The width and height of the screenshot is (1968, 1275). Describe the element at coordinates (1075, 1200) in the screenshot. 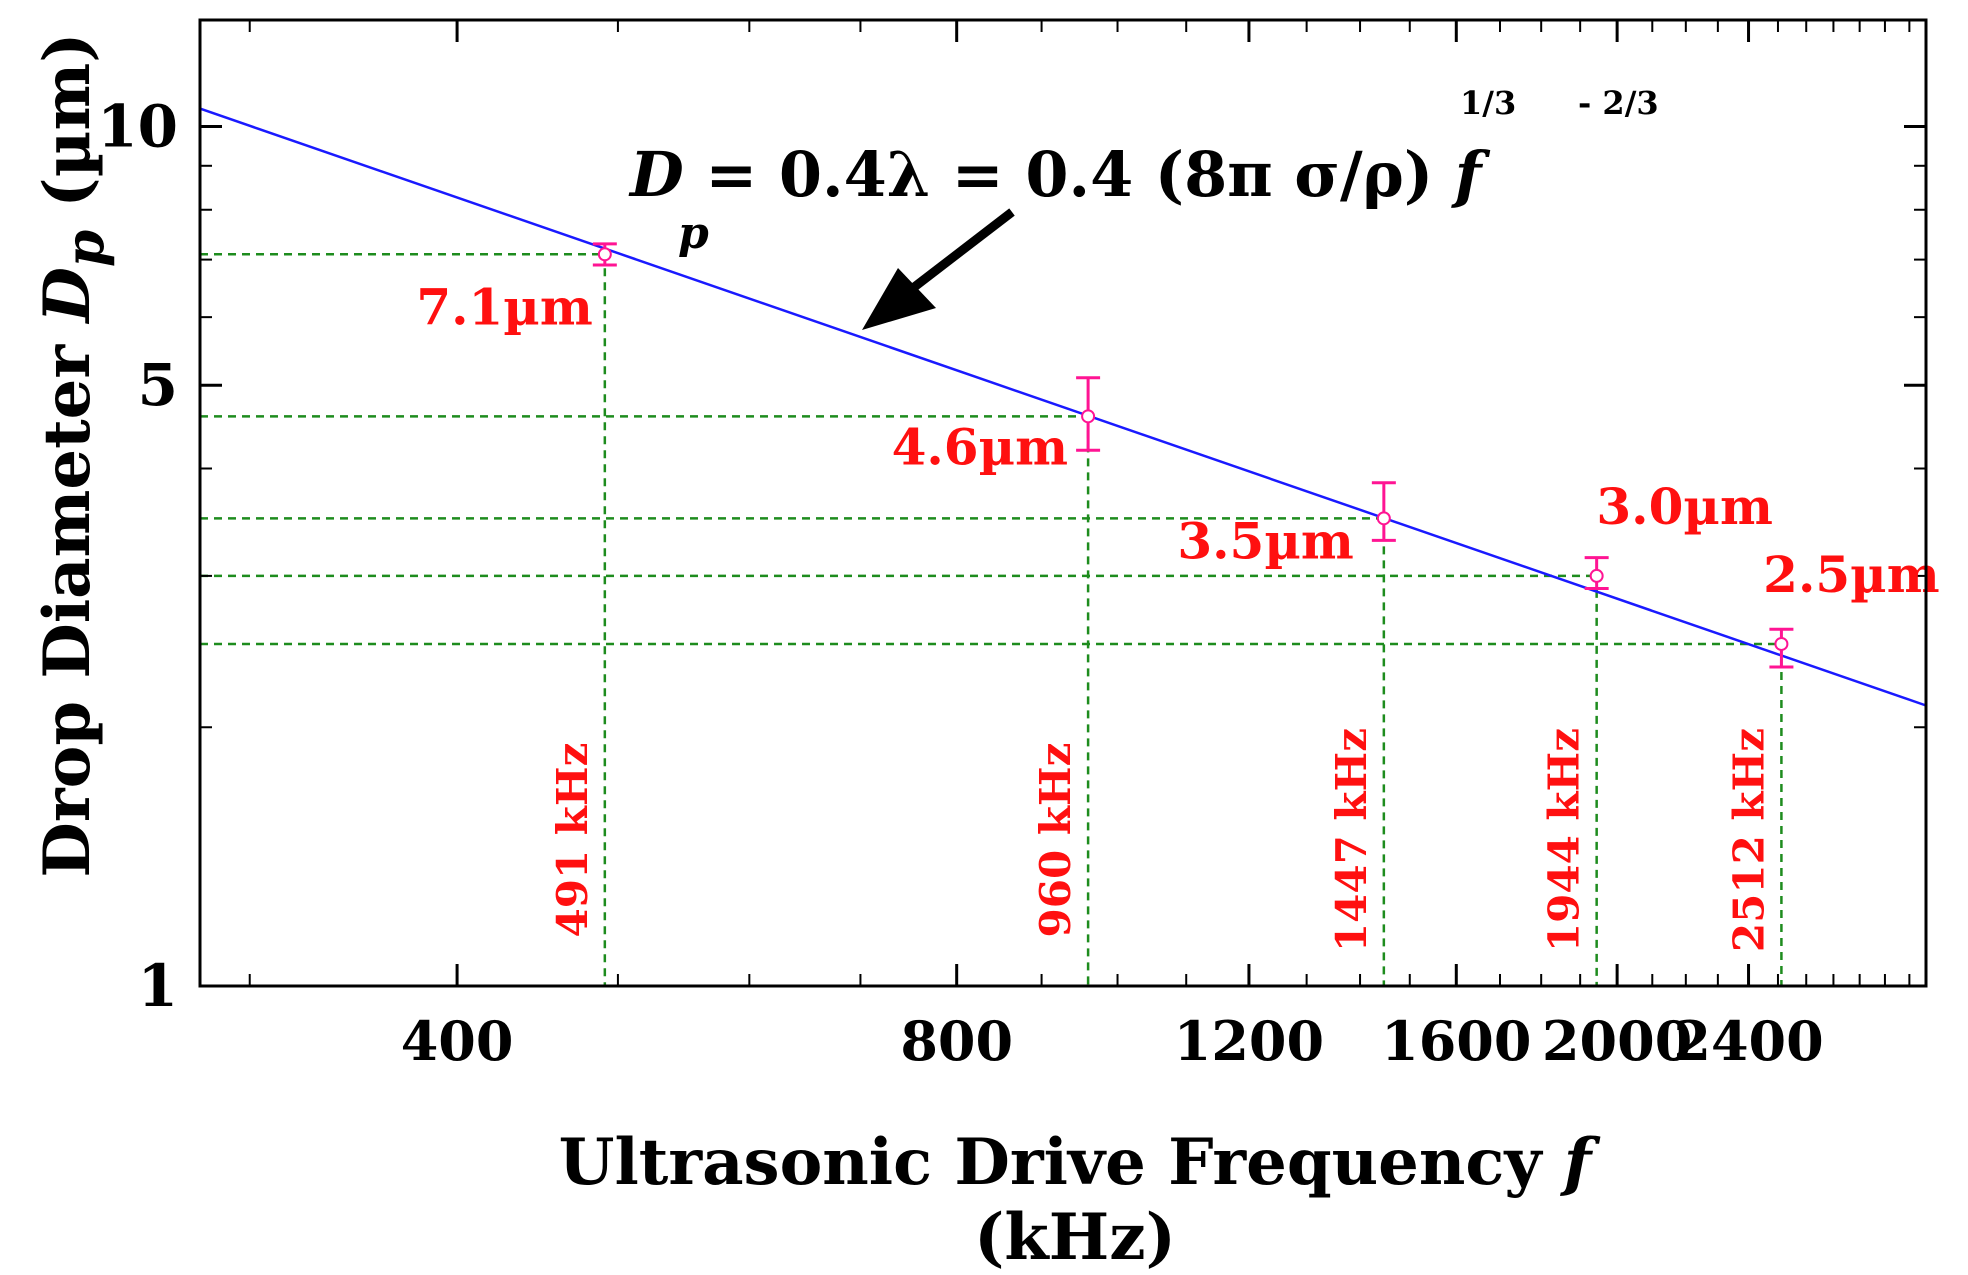

I see `x-axis-label: Ultrasonic Drive Frequency f (kHz)` at that location.